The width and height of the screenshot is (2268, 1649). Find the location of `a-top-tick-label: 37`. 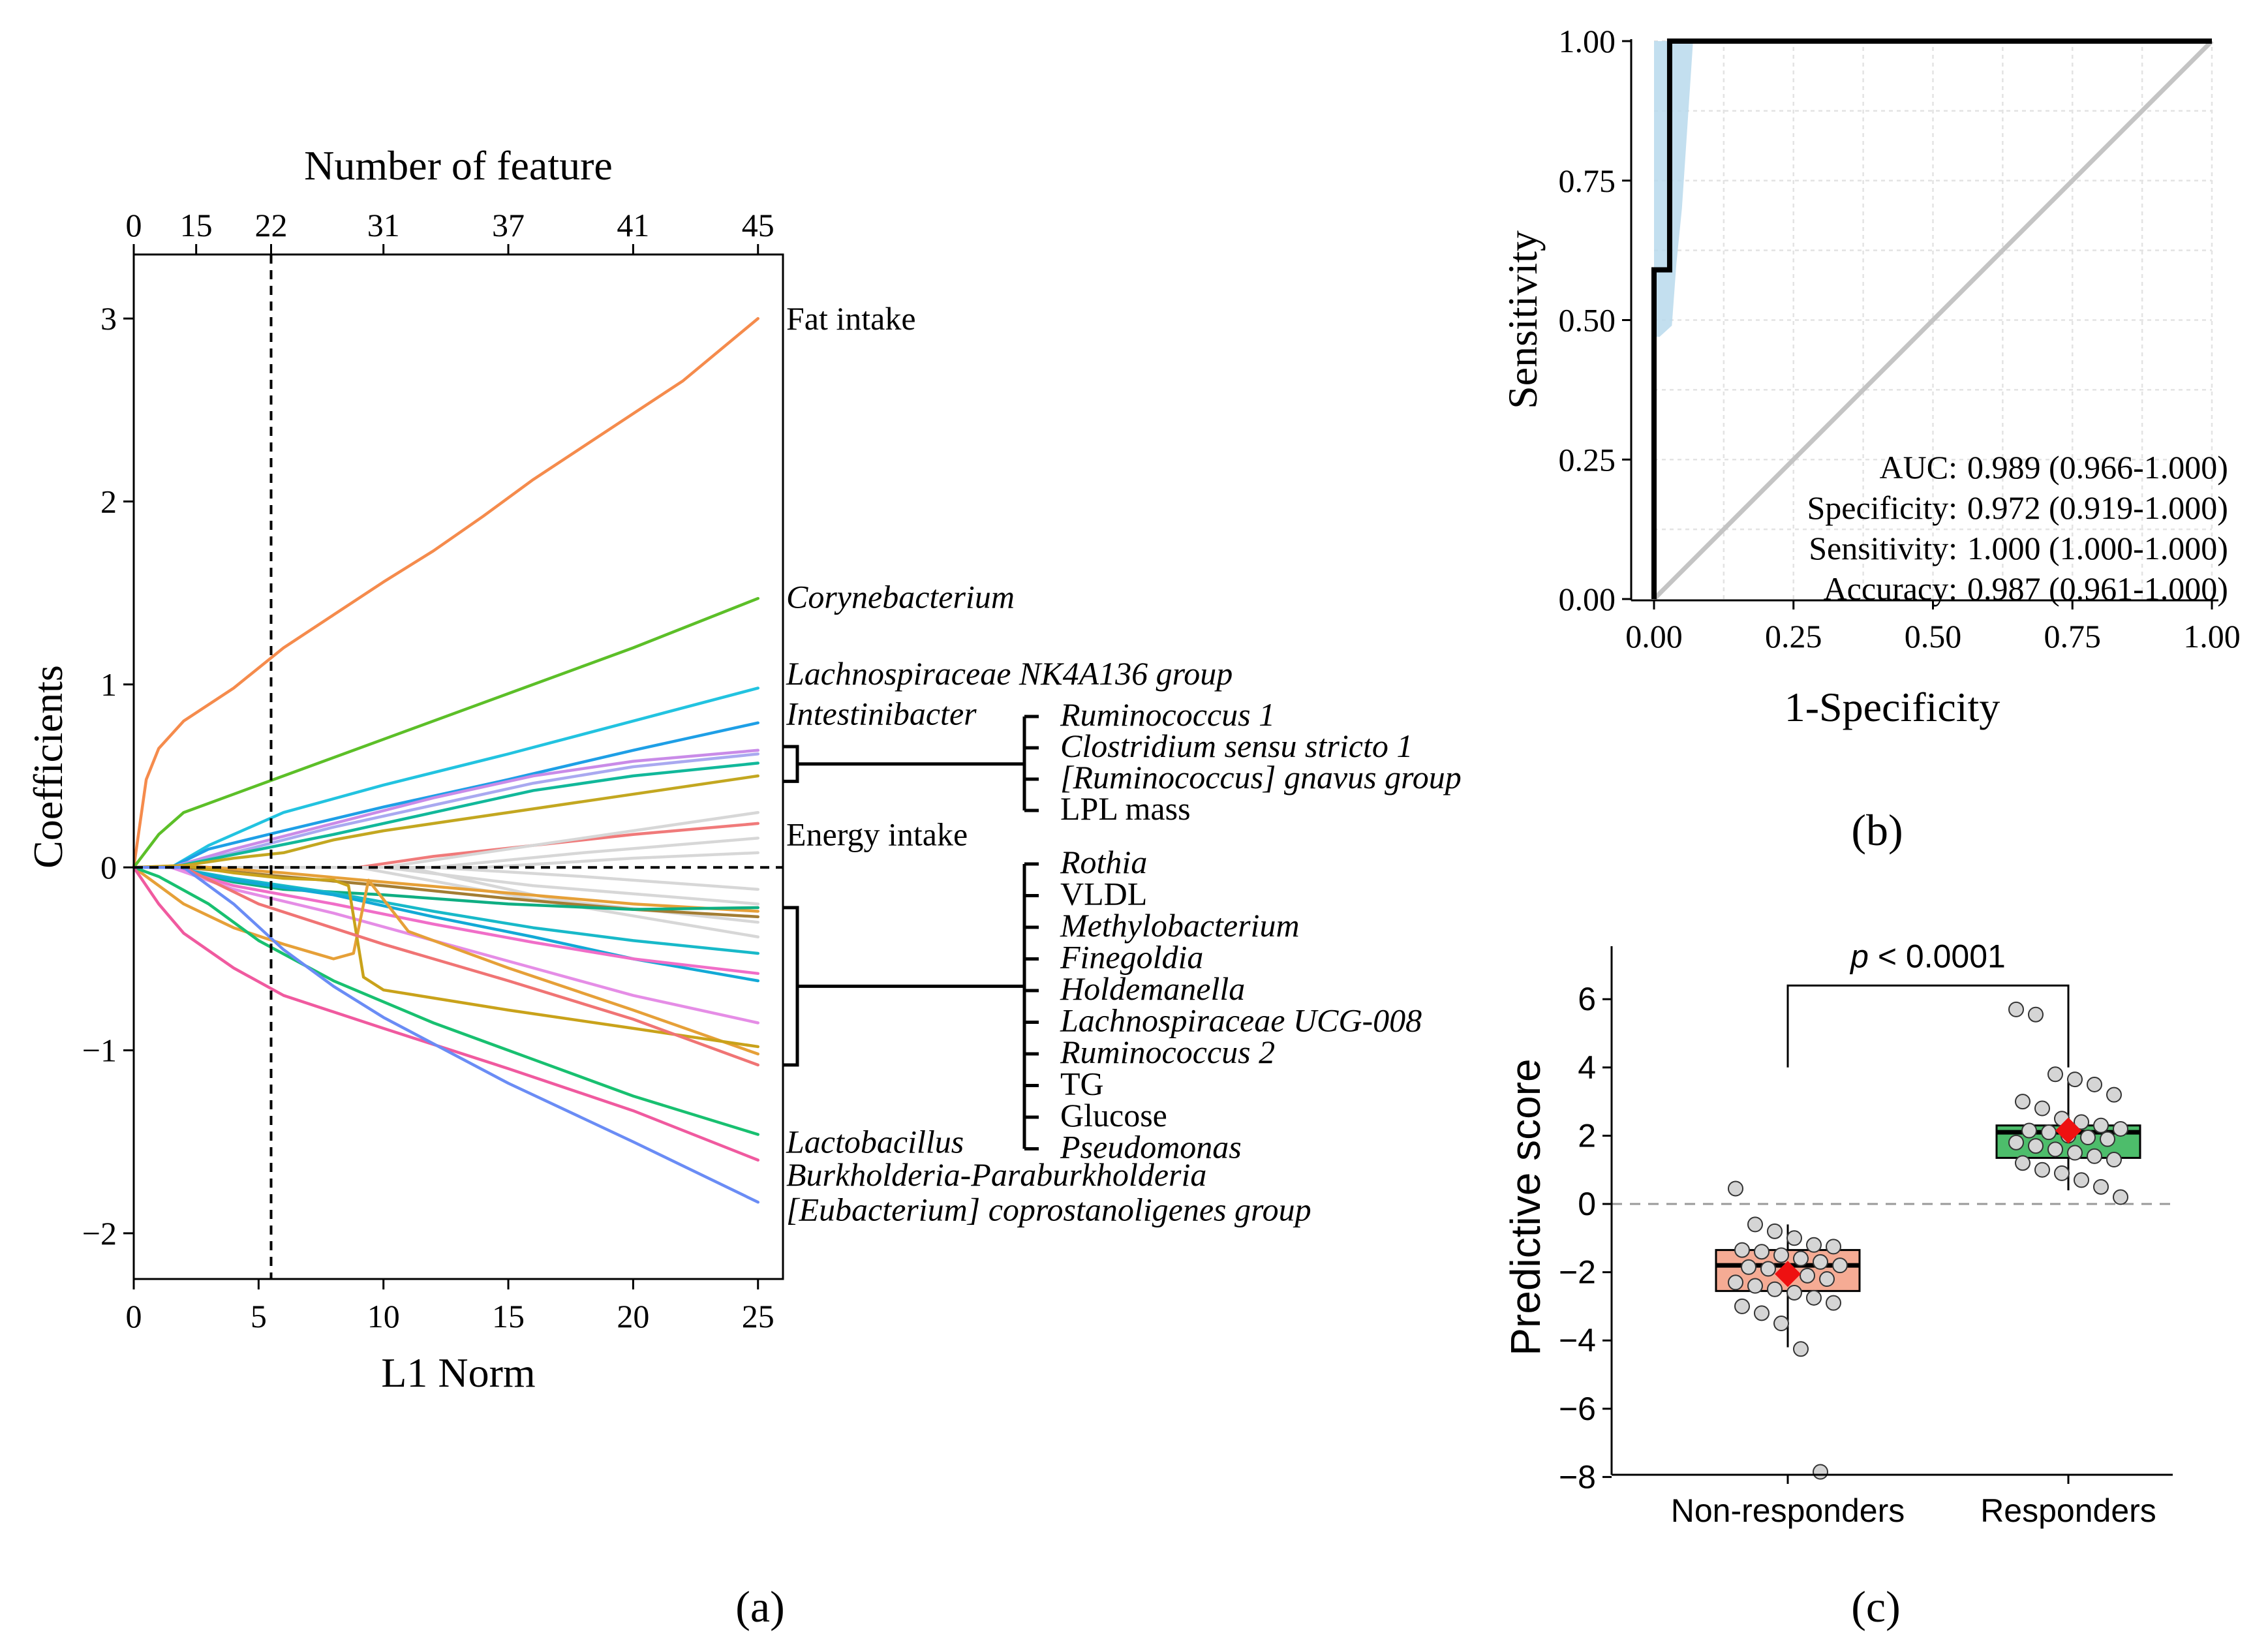

a-top-tick-label: 37 is located at coordinates (508, 225).